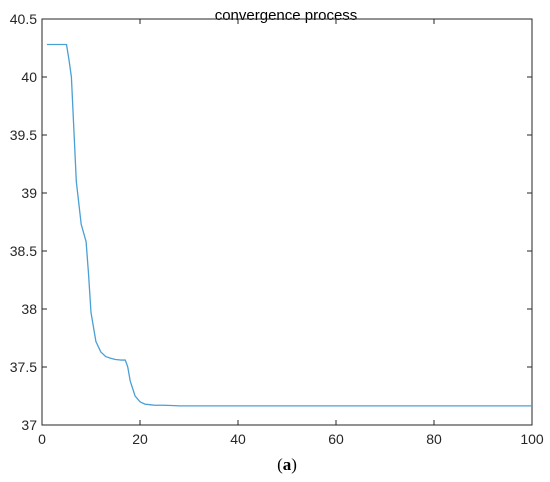 This screenshot has width=550, height=482. I want to click on x-tick-label: 80, so click(434, 439).